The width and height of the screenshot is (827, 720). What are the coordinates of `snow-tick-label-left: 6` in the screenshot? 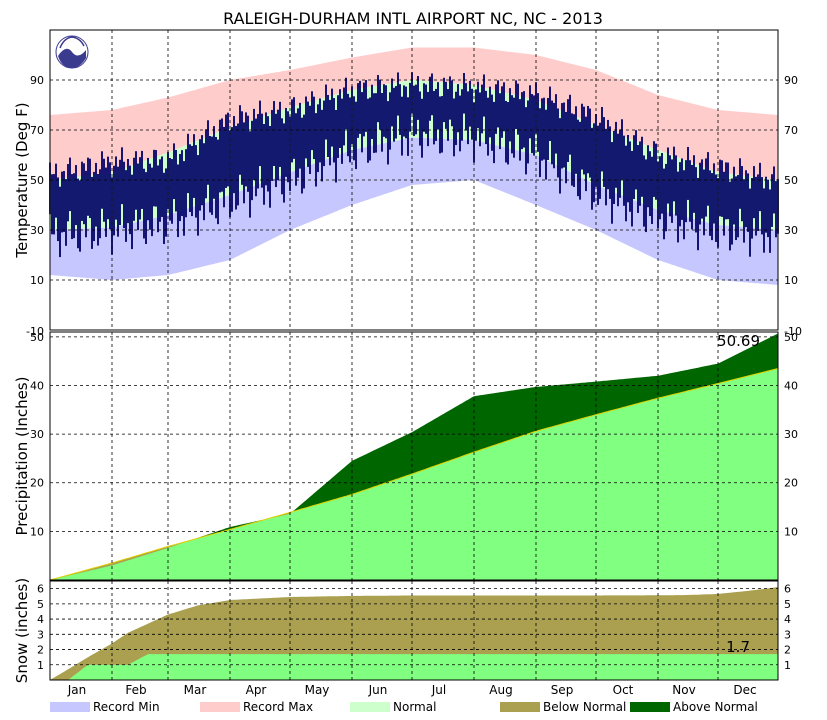 It's located at (40, 589).